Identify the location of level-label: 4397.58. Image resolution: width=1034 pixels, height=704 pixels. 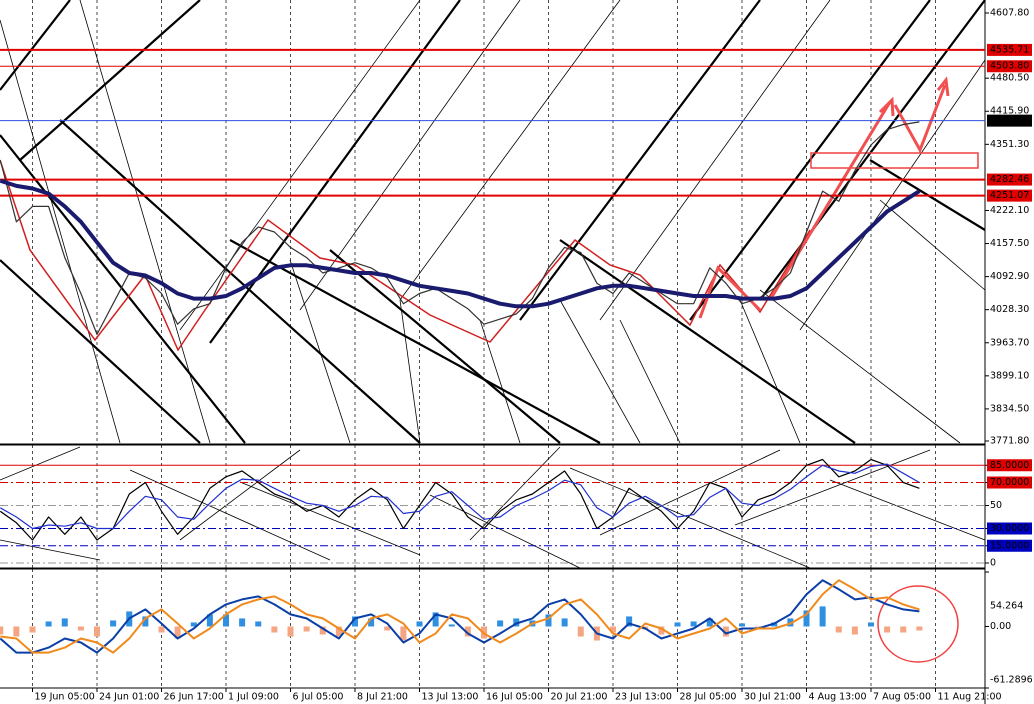
(1009, 120).